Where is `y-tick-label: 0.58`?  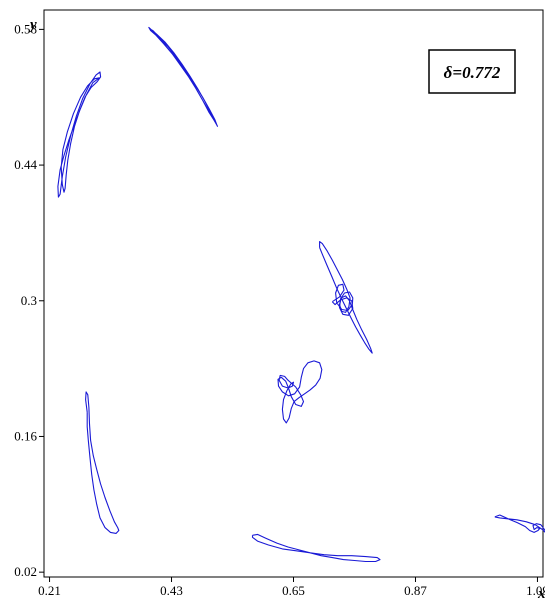 y-tick-label: 0.58 is located at coordinates (25, 28).